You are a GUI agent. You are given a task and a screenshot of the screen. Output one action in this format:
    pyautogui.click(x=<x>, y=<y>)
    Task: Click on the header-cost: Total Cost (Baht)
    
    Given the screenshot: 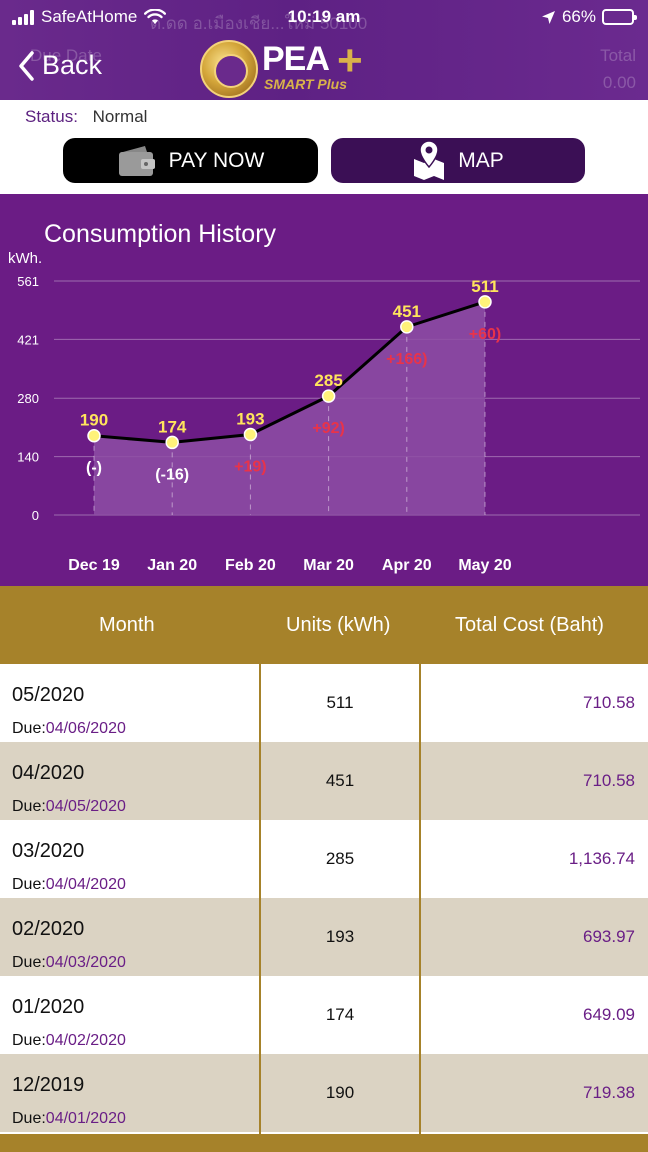 What is the action you would take?
    pyautogui.click(x=529, y=625)
    